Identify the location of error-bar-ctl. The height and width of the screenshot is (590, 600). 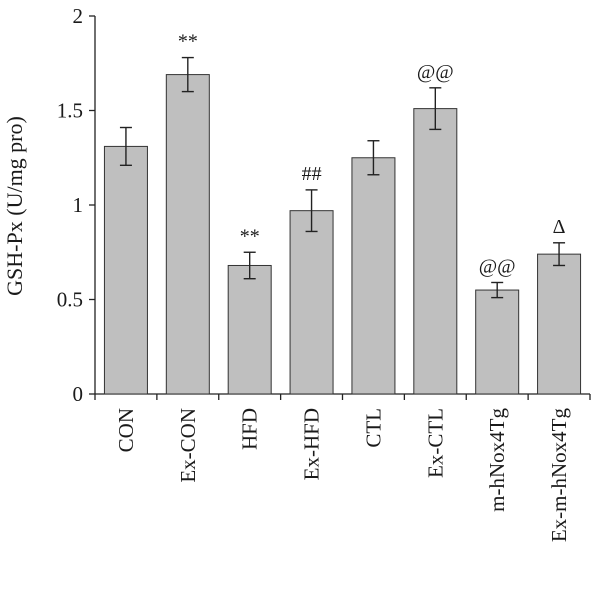
(373, 158).